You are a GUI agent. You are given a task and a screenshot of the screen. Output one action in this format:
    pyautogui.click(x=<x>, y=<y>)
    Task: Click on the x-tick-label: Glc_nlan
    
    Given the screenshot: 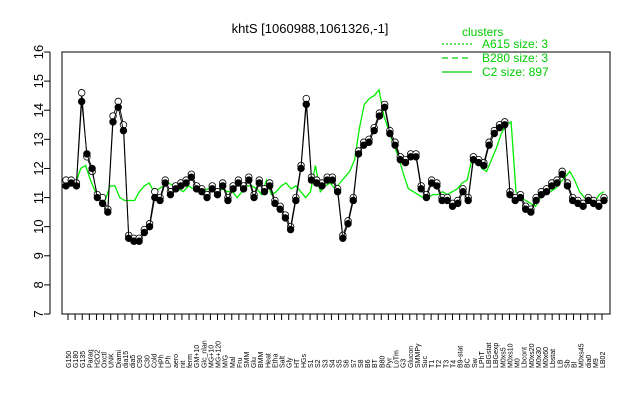 What is the action you would take?
    pyautogui.click(x=204, y=354)
    